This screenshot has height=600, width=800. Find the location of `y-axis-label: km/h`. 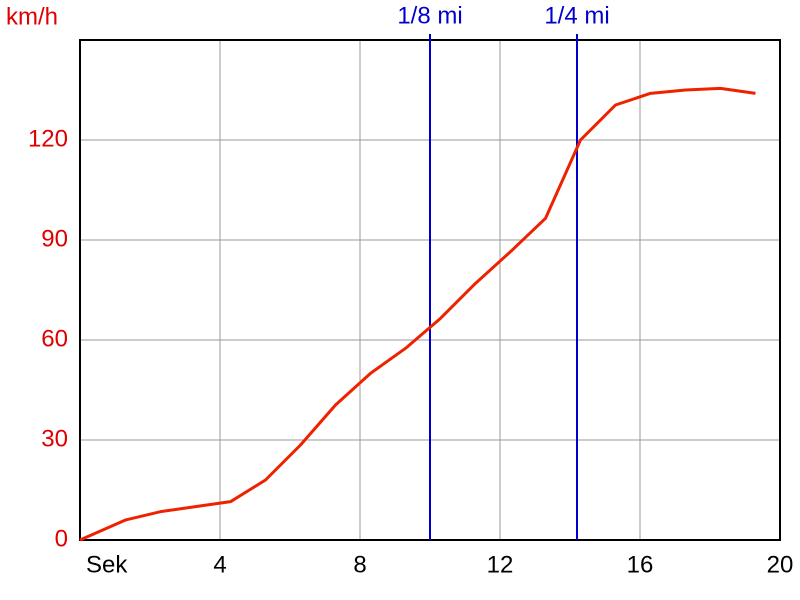

y-axis-label: km/h is located at coordinates (32, 16).